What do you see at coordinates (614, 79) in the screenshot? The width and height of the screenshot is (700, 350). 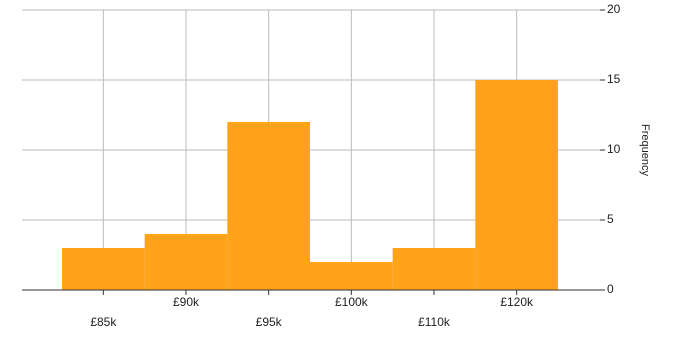 I see `y-tick-label: 15` at bounding box center [614, 79].